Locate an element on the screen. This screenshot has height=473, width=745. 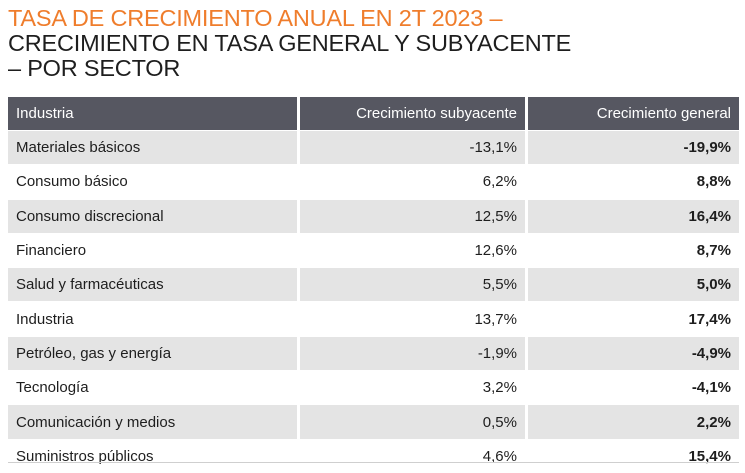
table-row: Materiales básicos -13,1% -19,9% is located at coordinates (373, 147).